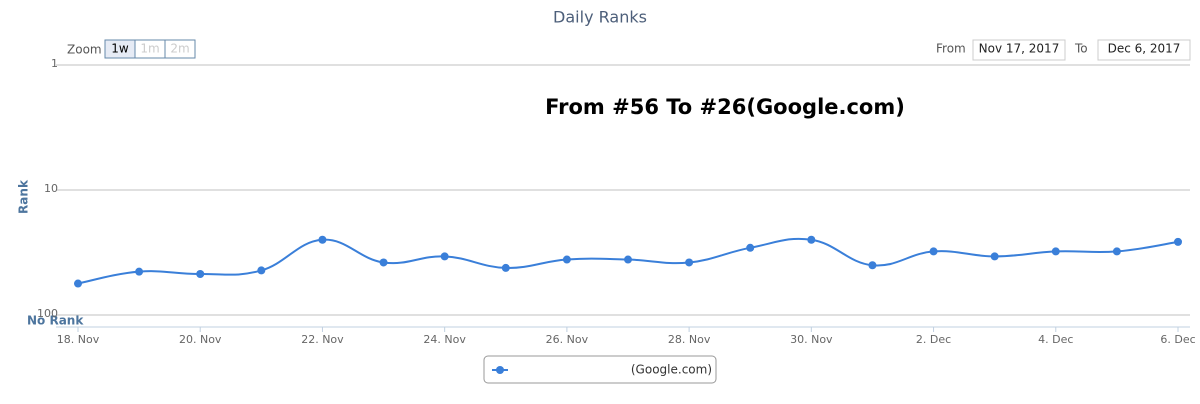  What do you see at coordinates (1081, 49) in the screenshot?
I see `to-label: To` at bounding box center [1081, 49].